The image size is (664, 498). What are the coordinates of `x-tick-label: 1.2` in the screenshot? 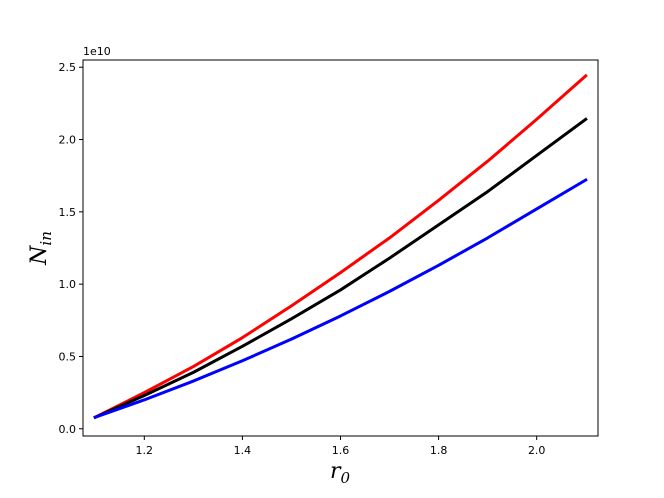 It's located at (145, 450).